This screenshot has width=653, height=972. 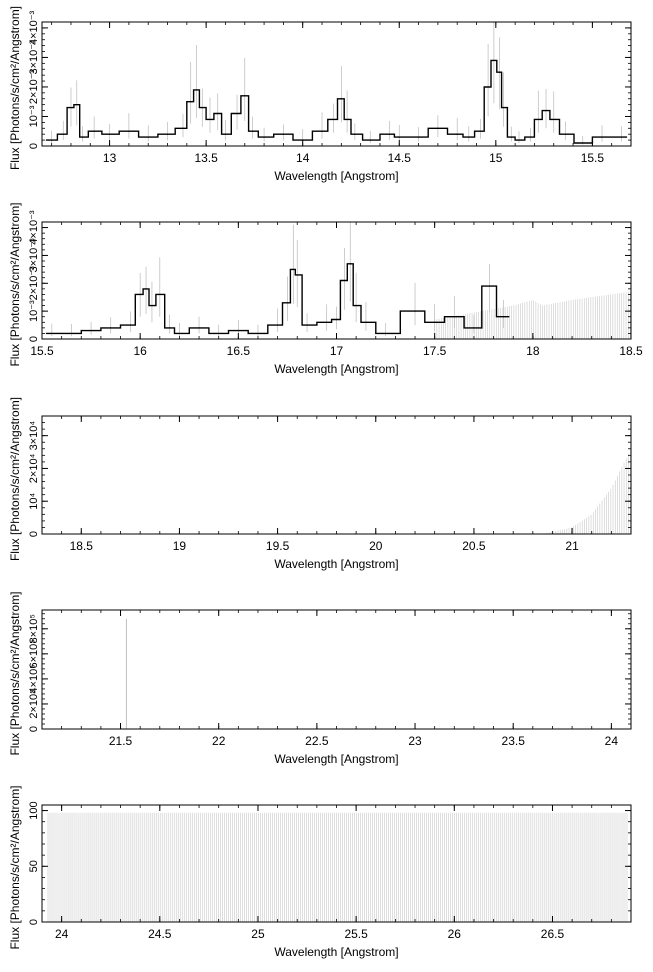 What do you see at coordinates (82, 546) in the screenshot?
I see `x-tick-label: 18.5` at bounding box center [82, 546].